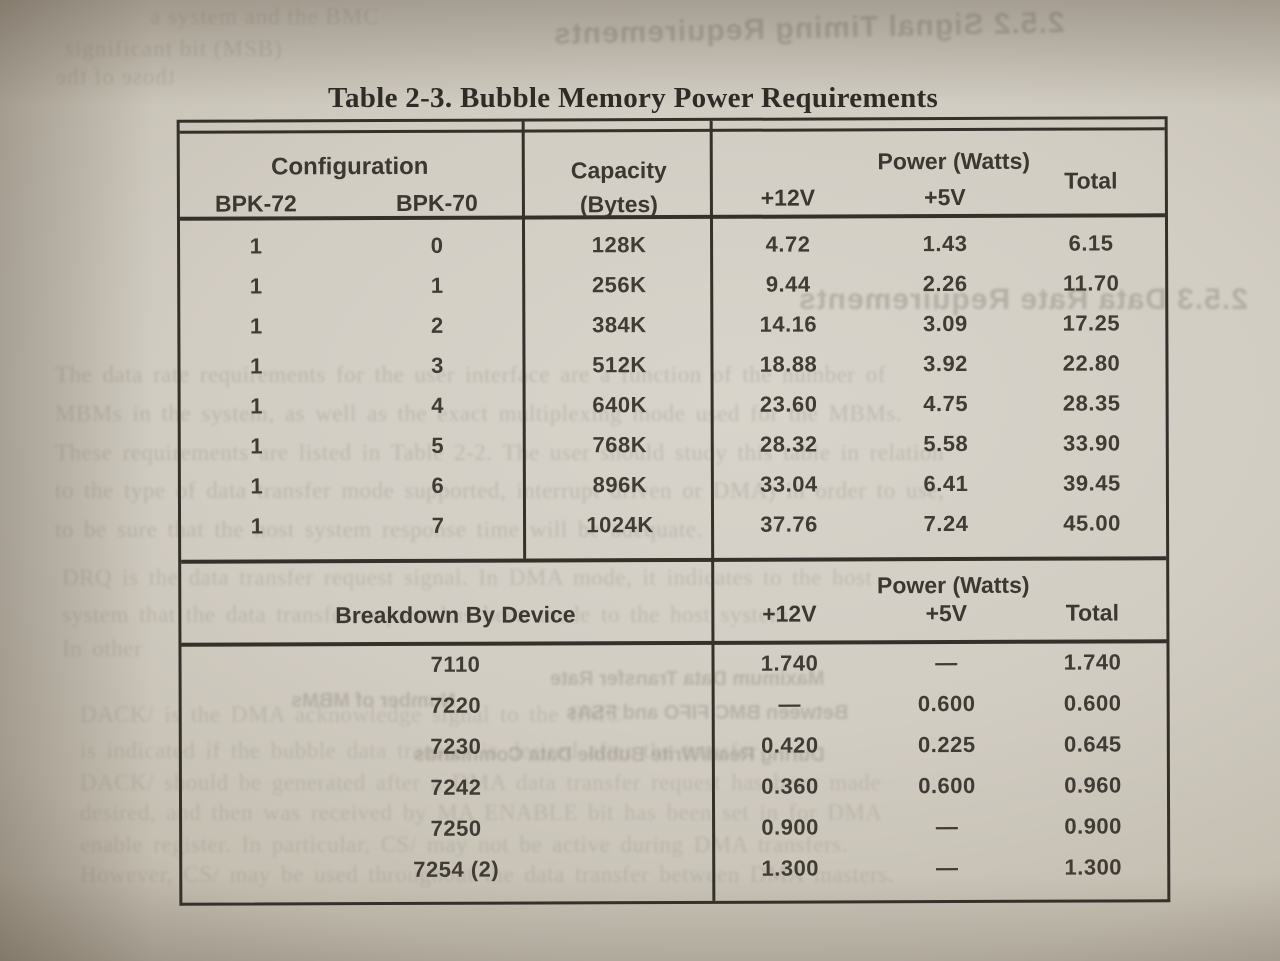 Image resolution: width=1280 pixels, height=961 pixels. What do you see at coordinates (620, 445) in the screenshot?
I see `cell-capacity: 768K` at bounding box center [620, 445].